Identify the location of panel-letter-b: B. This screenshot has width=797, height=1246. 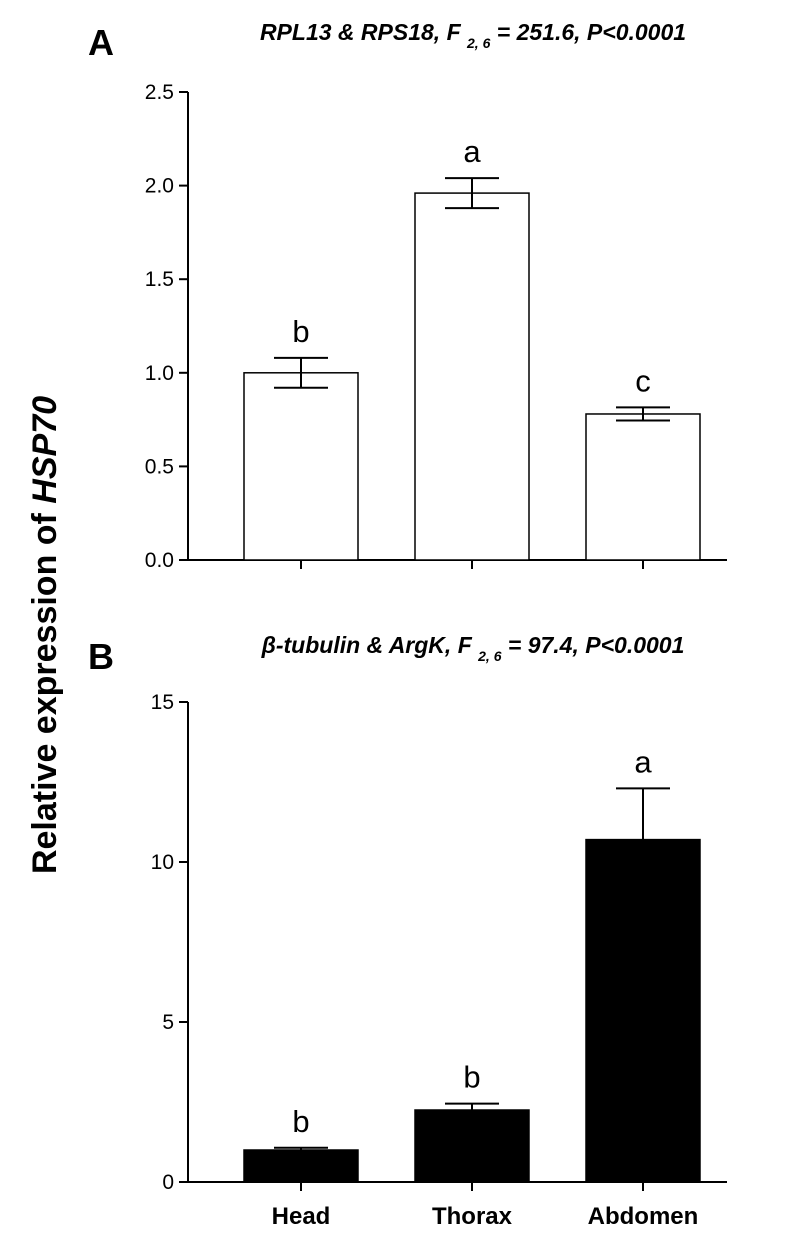
(101, 656).